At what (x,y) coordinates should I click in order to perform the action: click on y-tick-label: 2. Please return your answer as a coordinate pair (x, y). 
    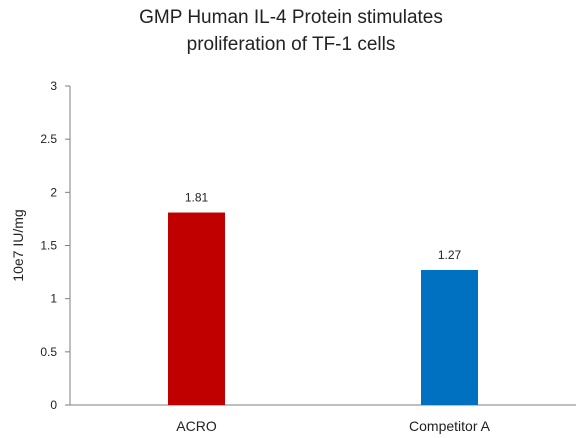
    Looking at the image, I should click on (53, 192).